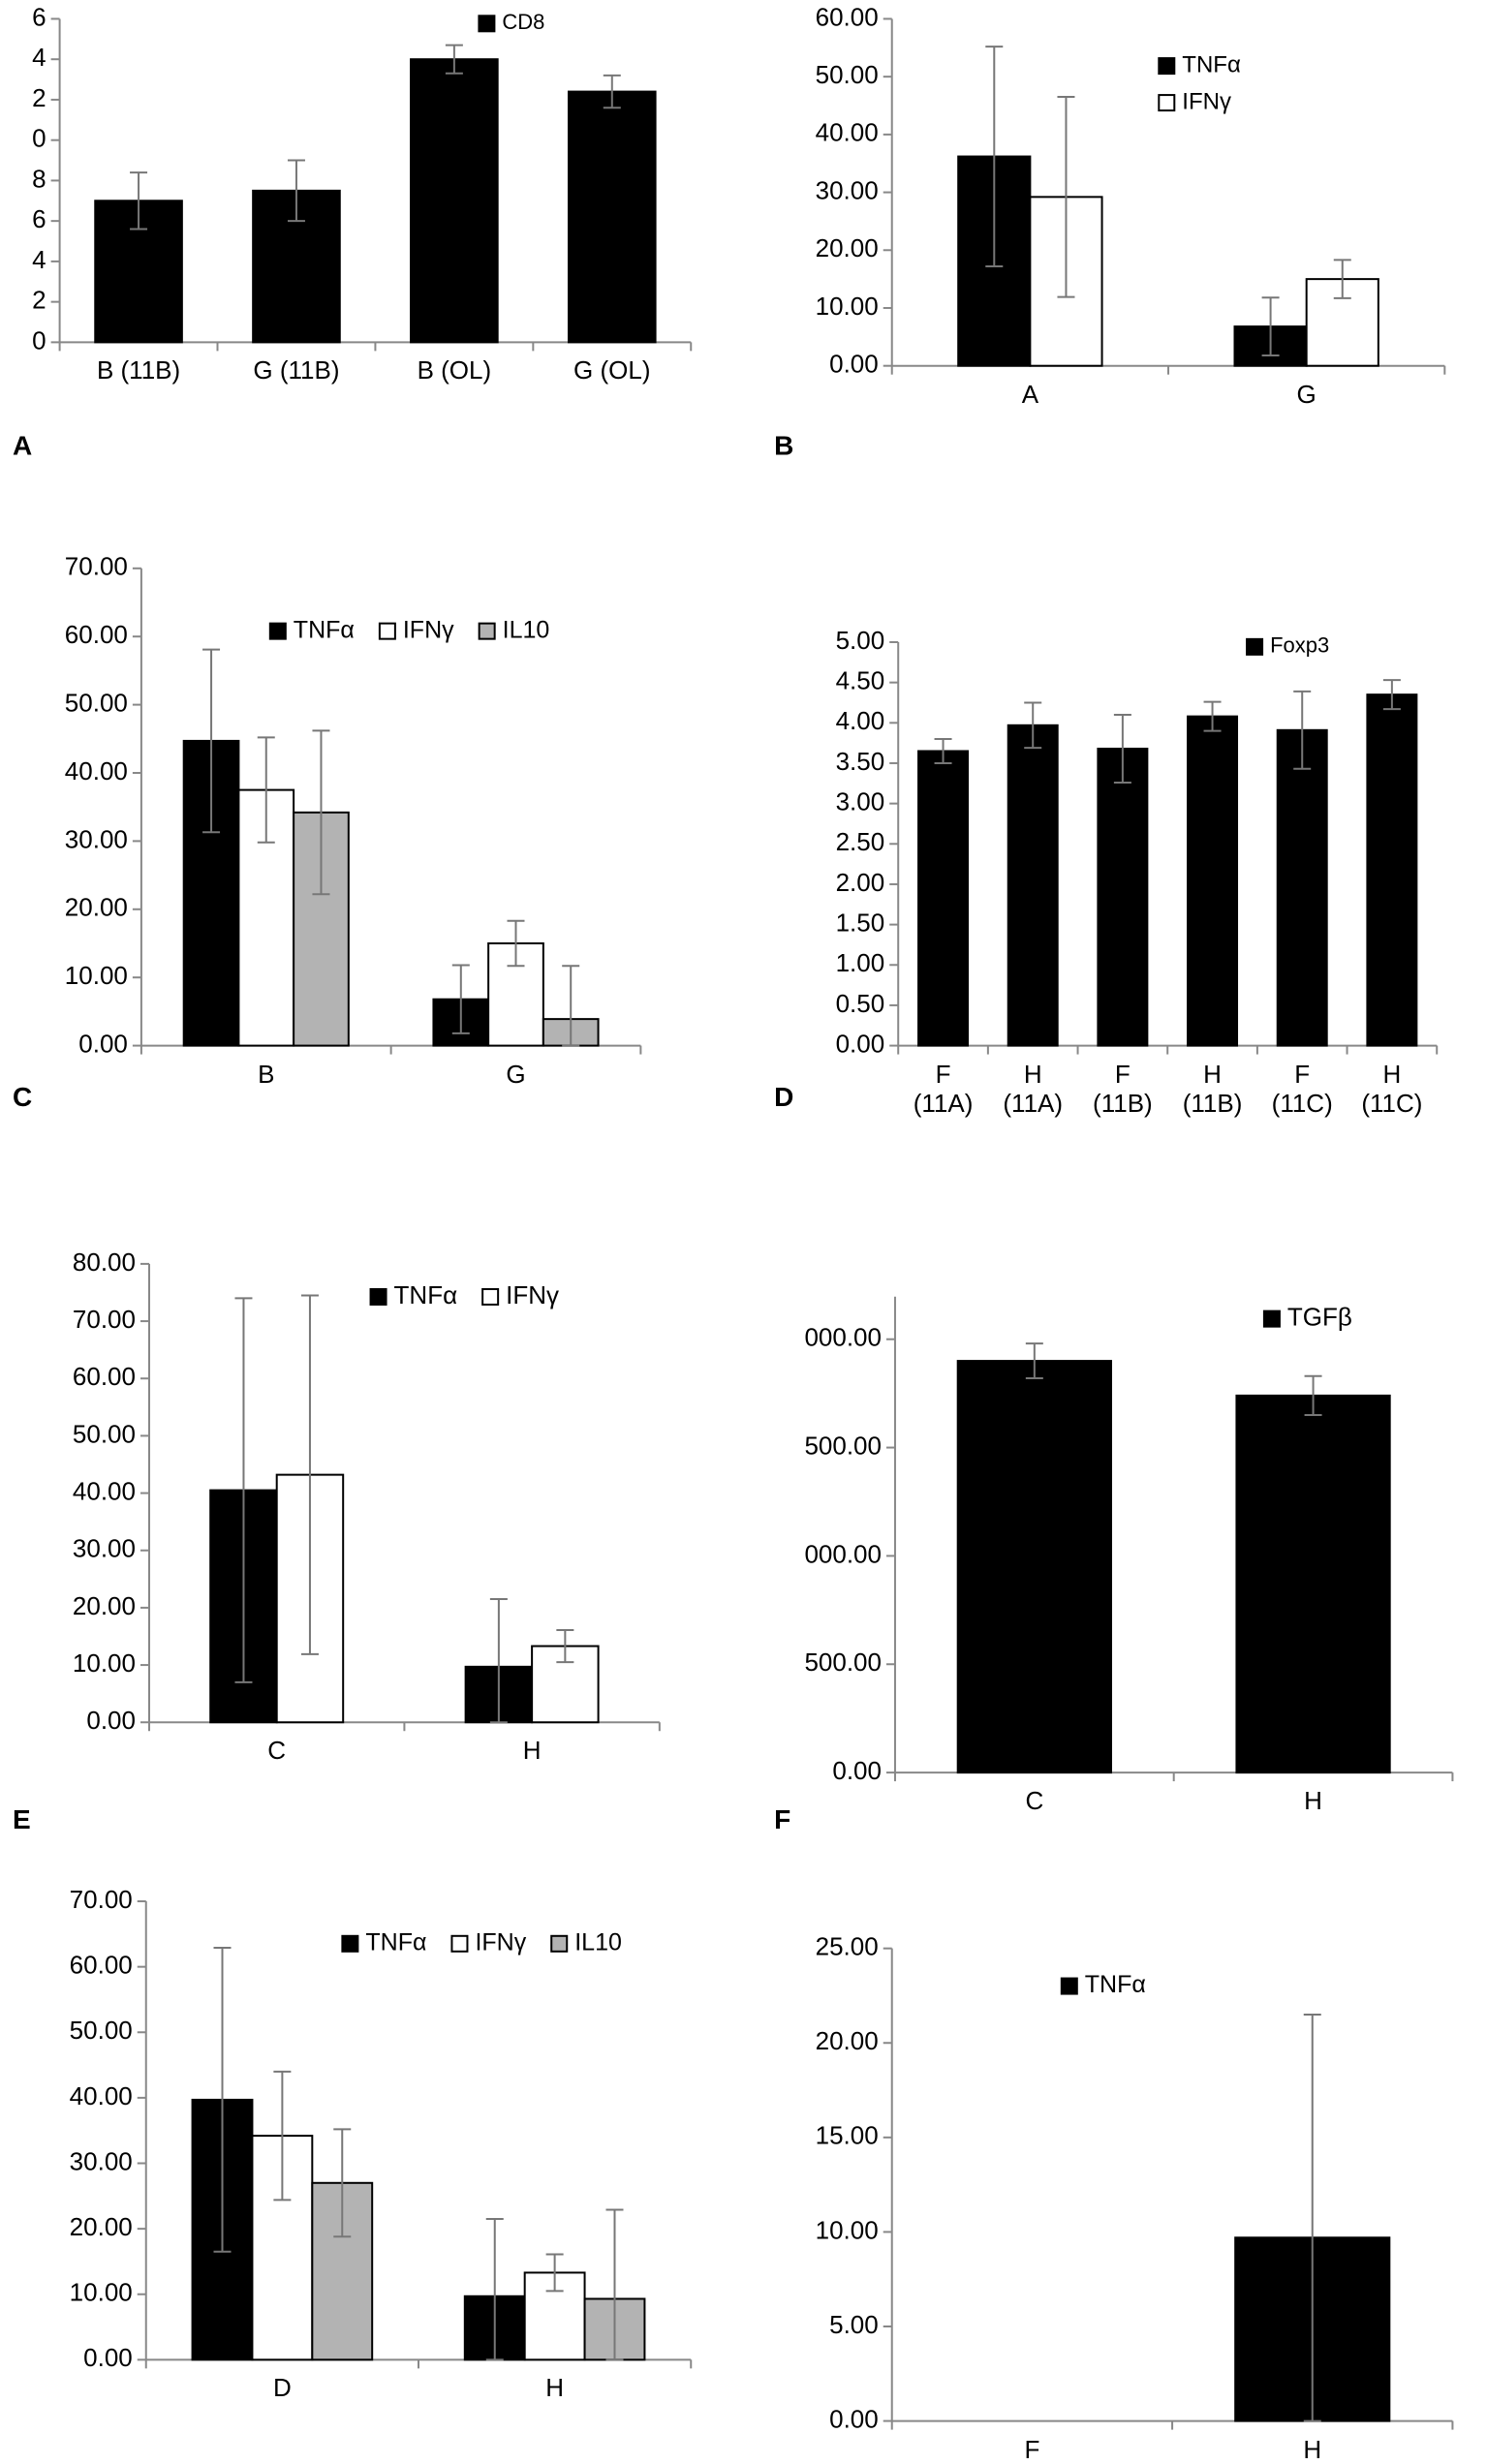 The height and width of the screenshot is (2464, 1487). What do you see at coordinates (1299, 646) in the screenshot?
I see `legend-label: Foxp3` at bounding box center [1299, 646].